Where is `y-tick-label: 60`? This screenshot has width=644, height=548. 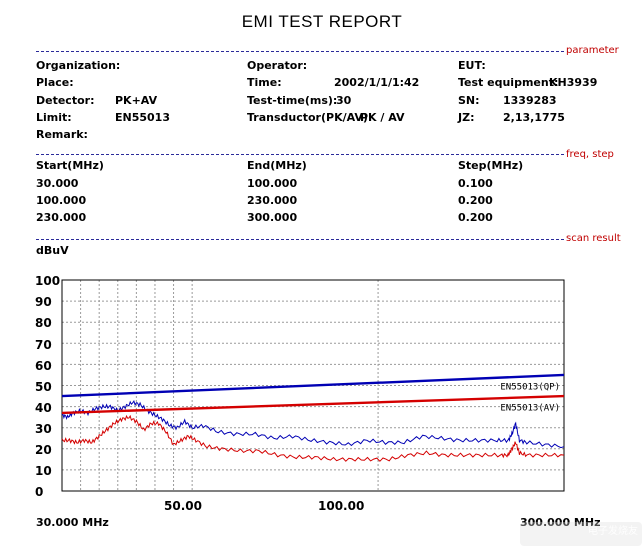 y-tick-label: 60 is located at coordinates (43, 366).